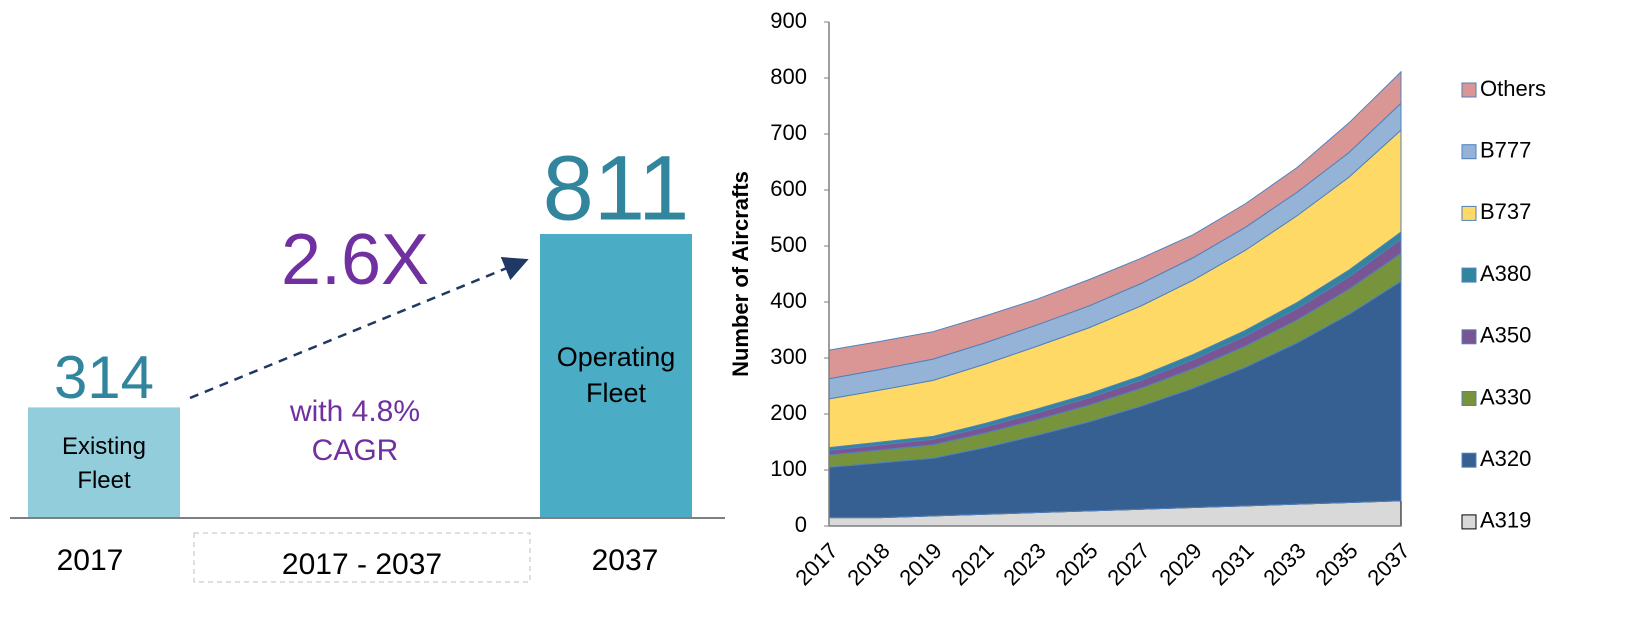 The image size is (1632, 625). What do you see at coordinates (1505, 458) in the screenshot?
I see `legend-label: A320` at bounding box center [1505, 458].